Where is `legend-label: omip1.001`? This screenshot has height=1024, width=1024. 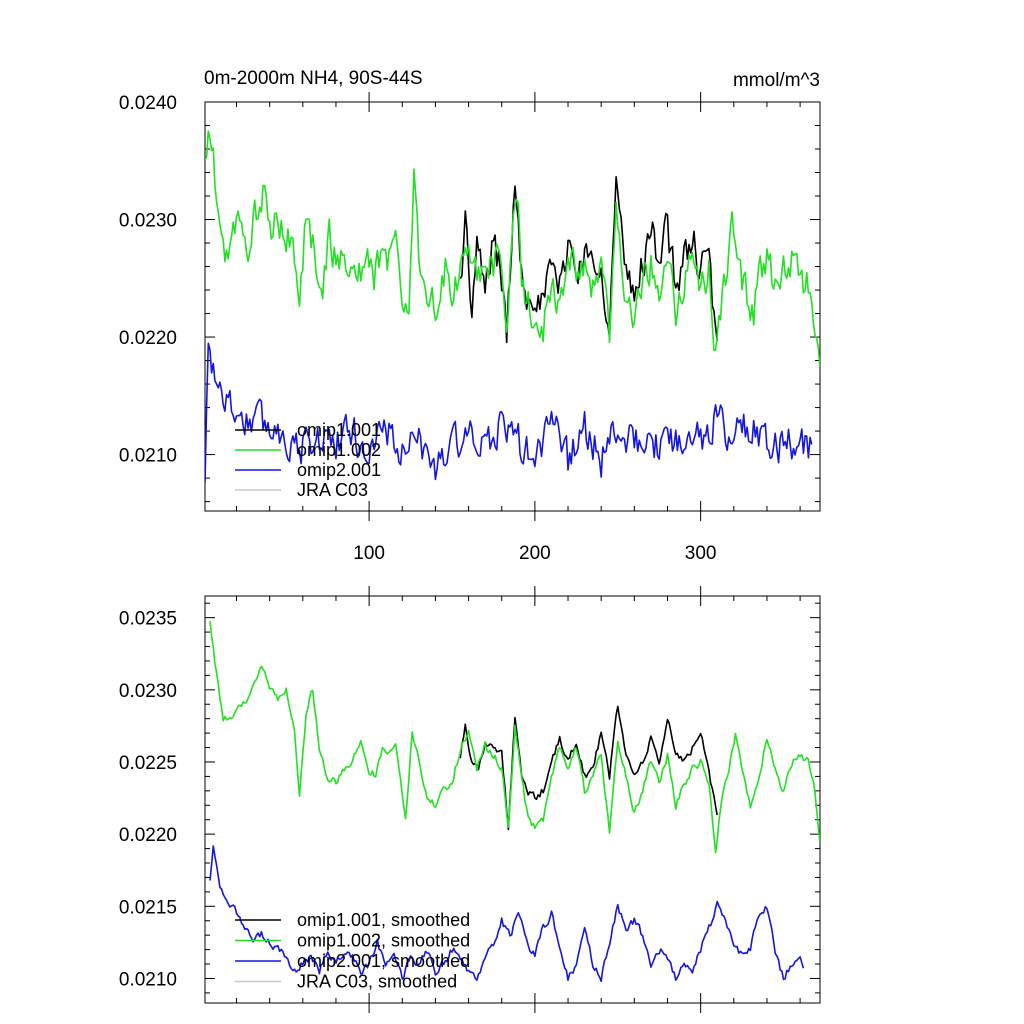 legend-label: omip1.001 is located at coordinates (339, 430).